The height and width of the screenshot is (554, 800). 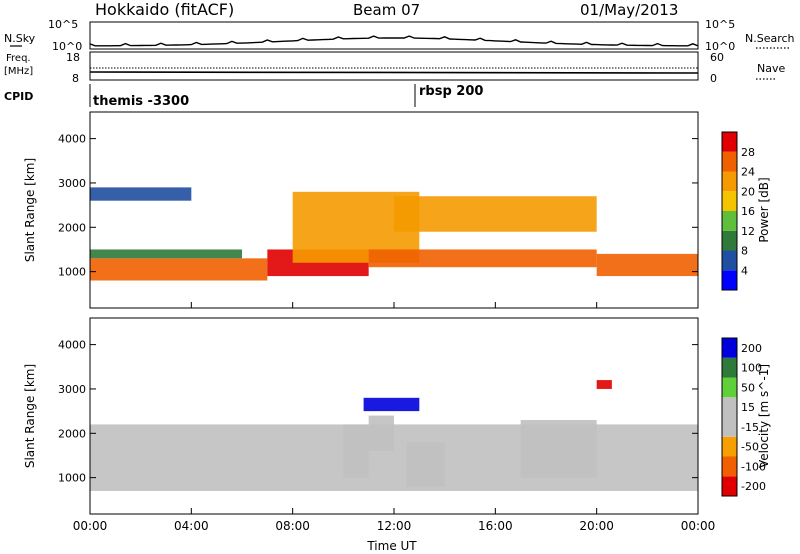 I want to click on xlabel: Time UT, so click(x=391, y=546).